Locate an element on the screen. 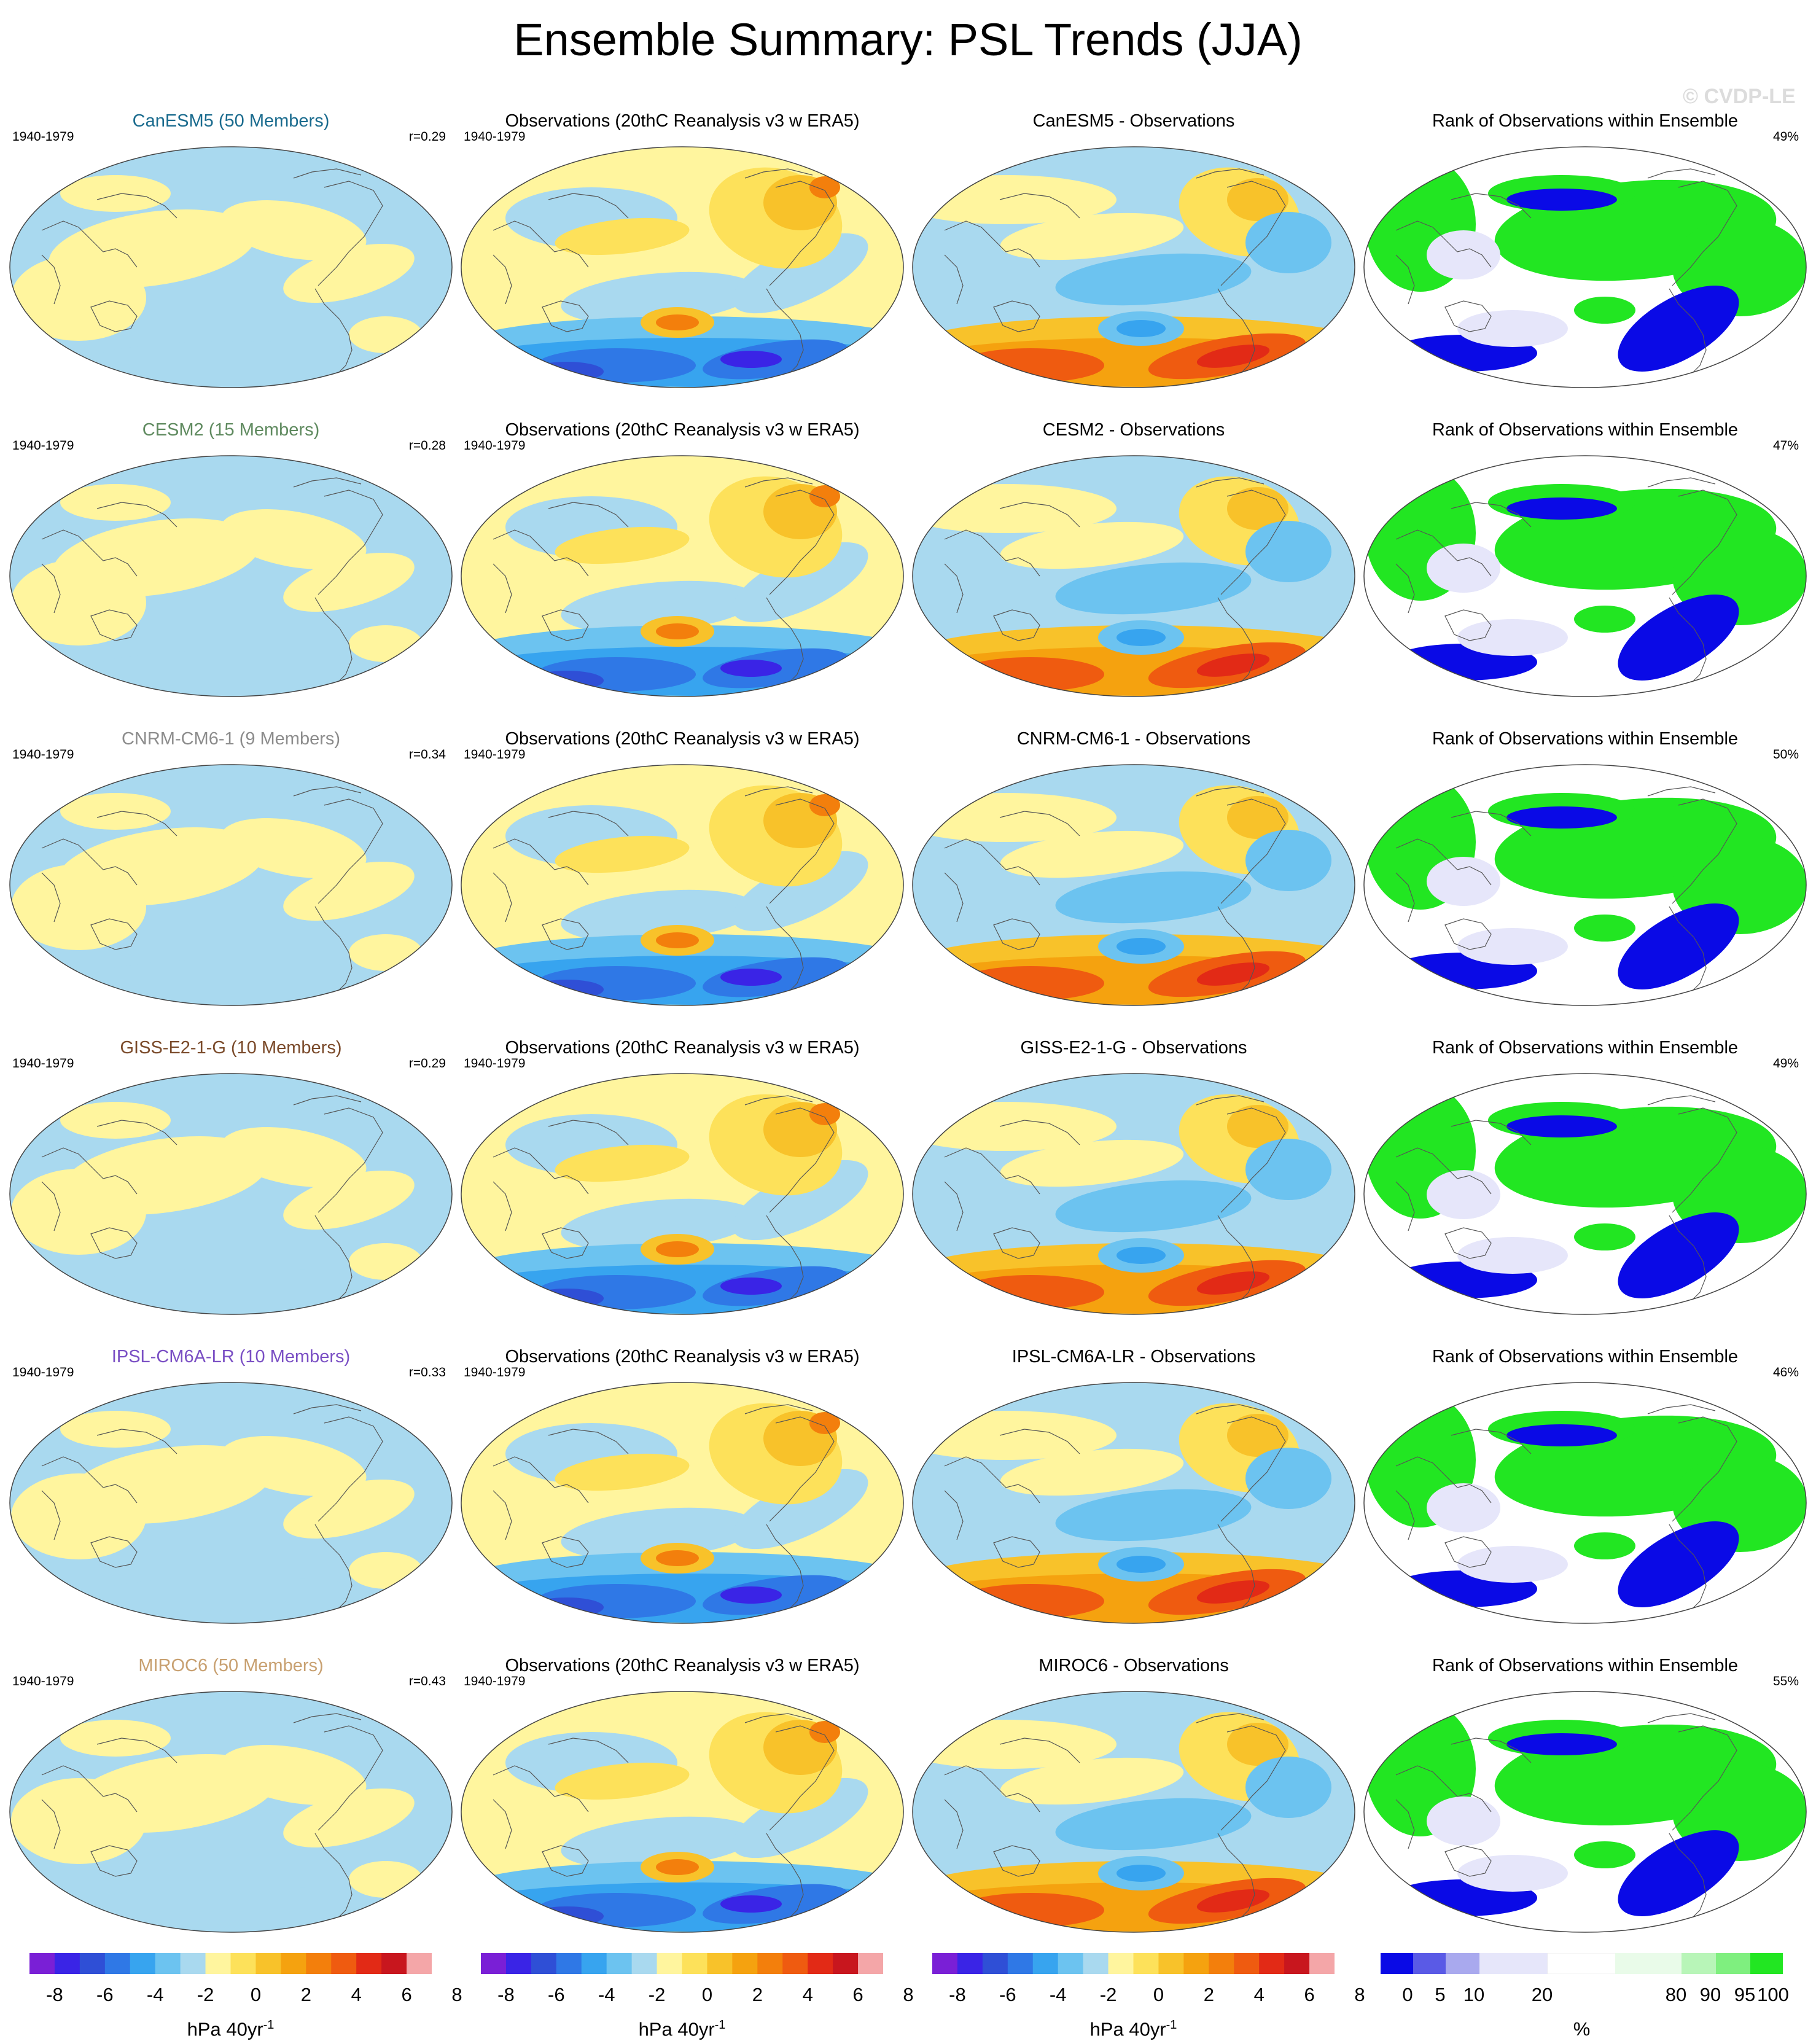 This screenshot has width=1816, height=2044. correlation-label: r=0.34 is located at coordinates (427, 754).